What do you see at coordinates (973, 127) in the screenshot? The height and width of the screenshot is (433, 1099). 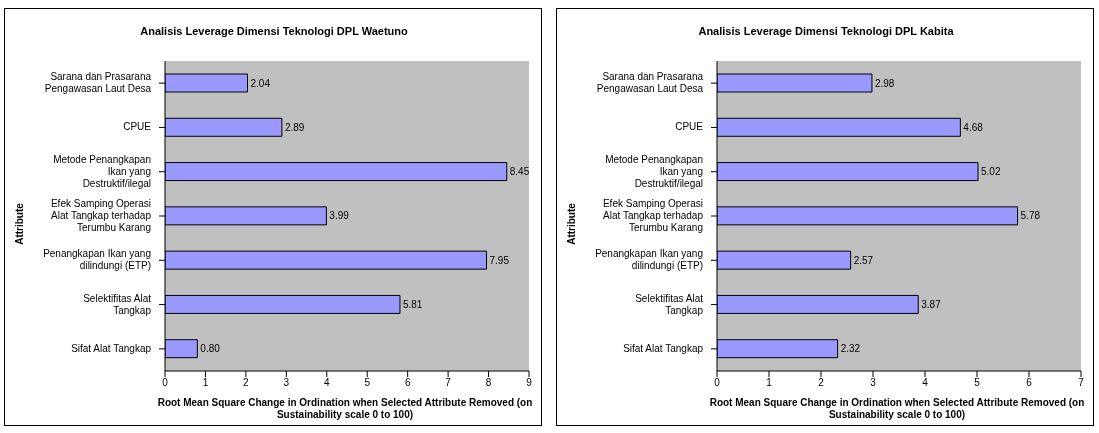 I see `data-label: 4.68` at bounding box center [973, 127].